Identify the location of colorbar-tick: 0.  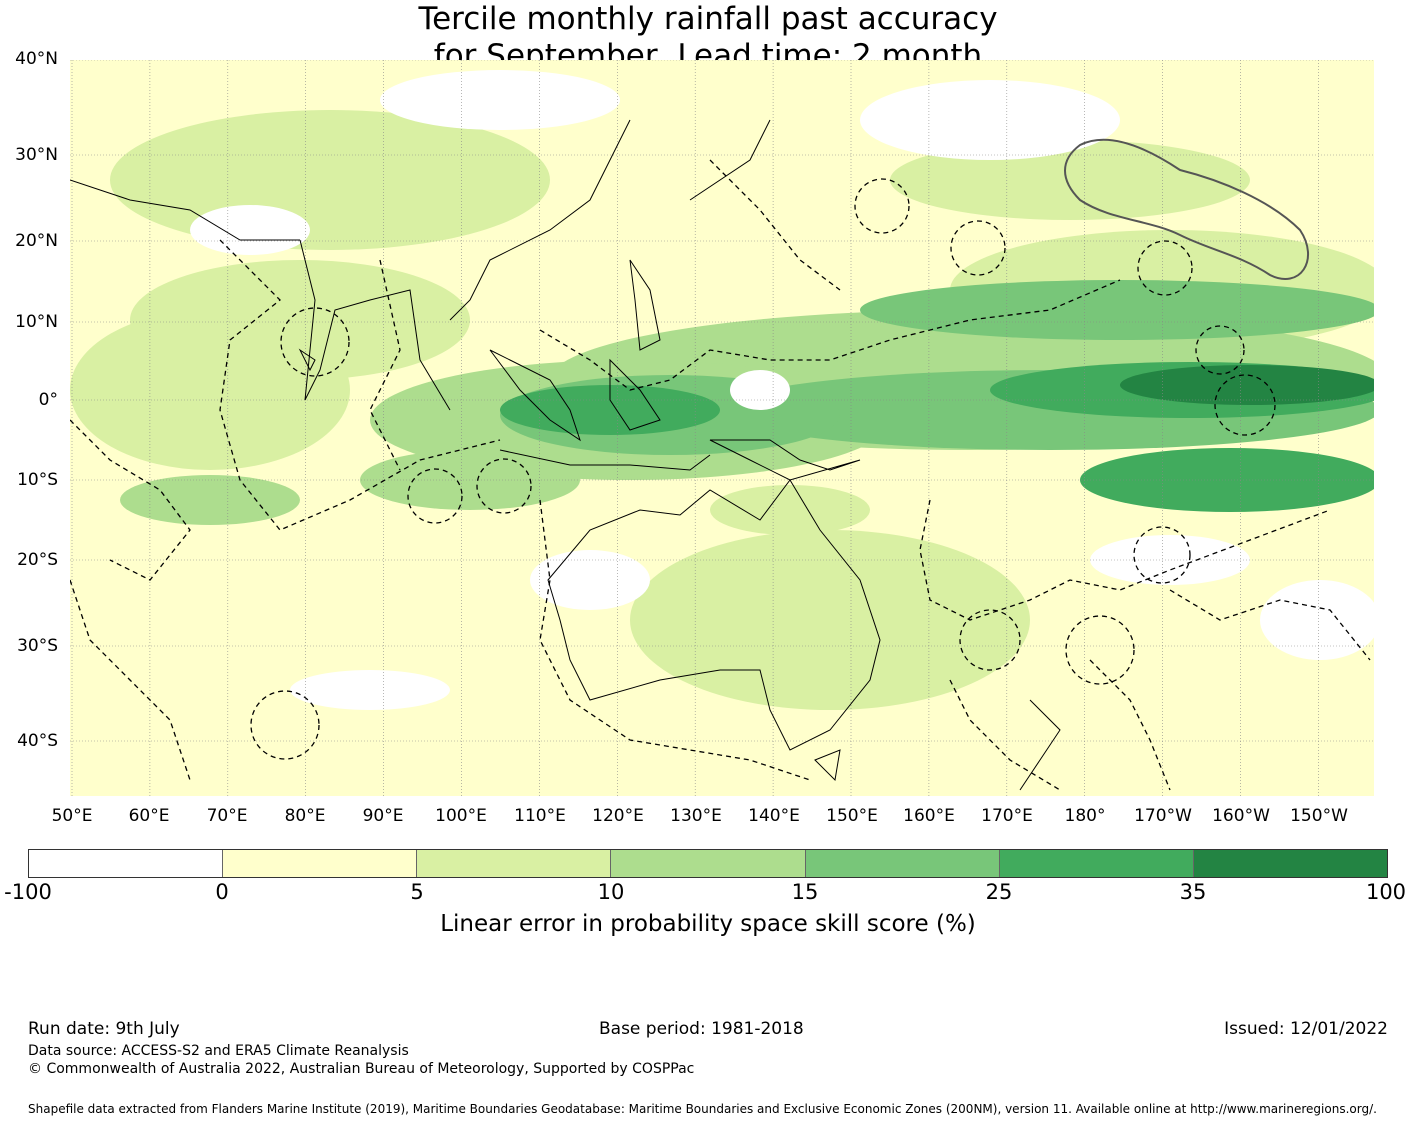
(222, 892).